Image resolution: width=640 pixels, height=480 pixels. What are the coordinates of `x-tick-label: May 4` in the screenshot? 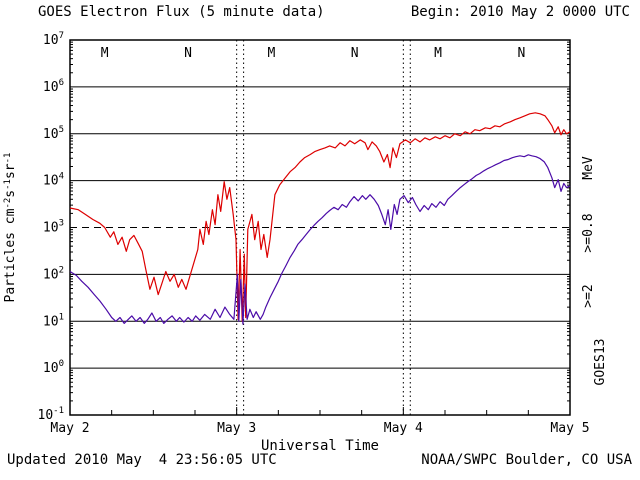 It's located at (403, 428).